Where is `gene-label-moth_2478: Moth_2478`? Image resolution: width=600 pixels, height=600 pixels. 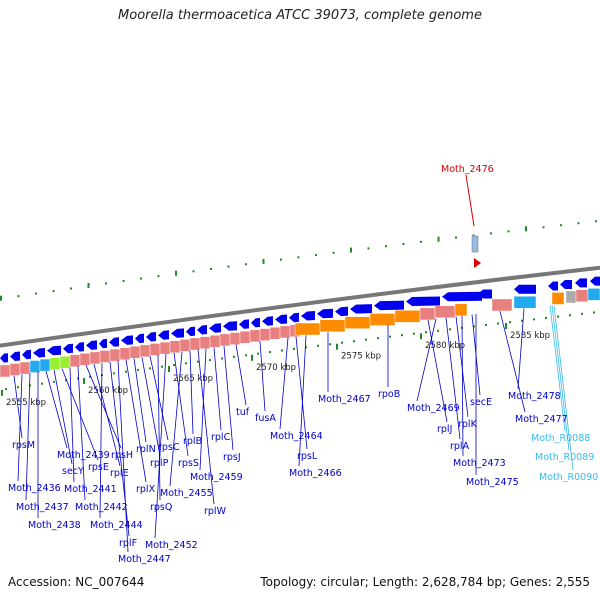 gene-label-moth_2478: Moth_2478 is located at coordinates (534, 396).